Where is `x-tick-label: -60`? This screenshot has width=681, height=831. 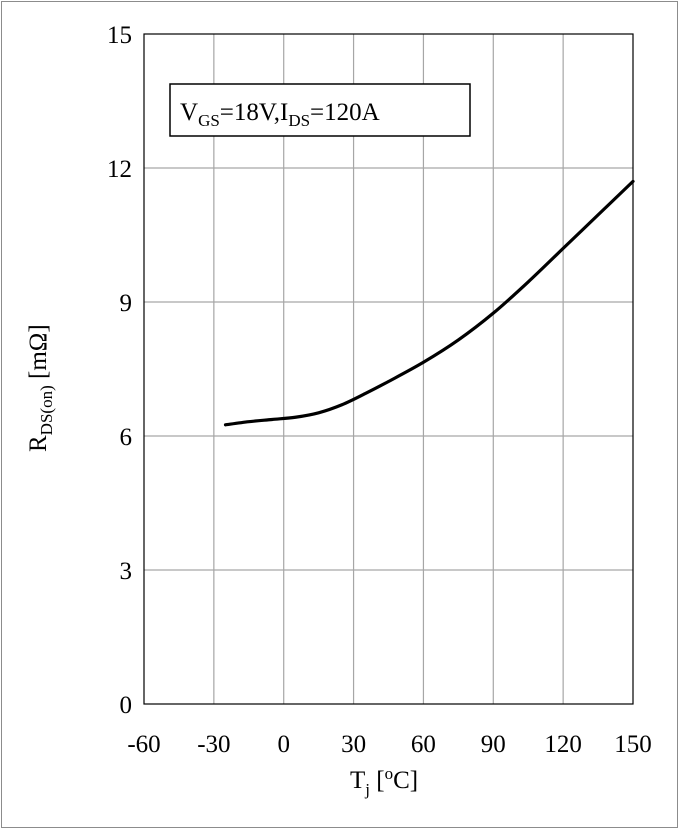 x-tick-label: -60 is located at coordinates (143, 744).